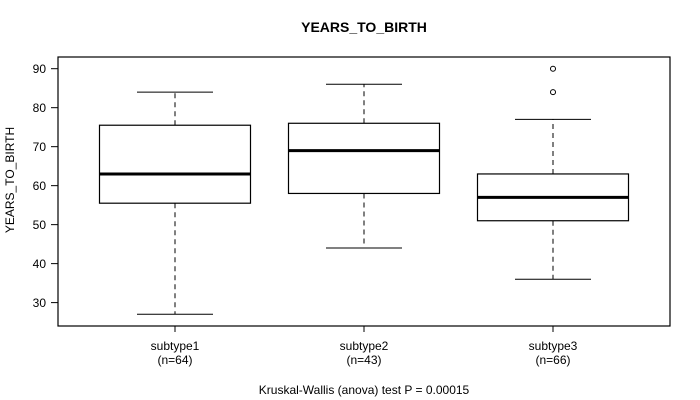 The height and width of the screenshot is (400, 700). What do you see at coordinates (363, 360) in the screenshot?
I see `group-sublabel: (n=43)` at bounding box center [363, 360].